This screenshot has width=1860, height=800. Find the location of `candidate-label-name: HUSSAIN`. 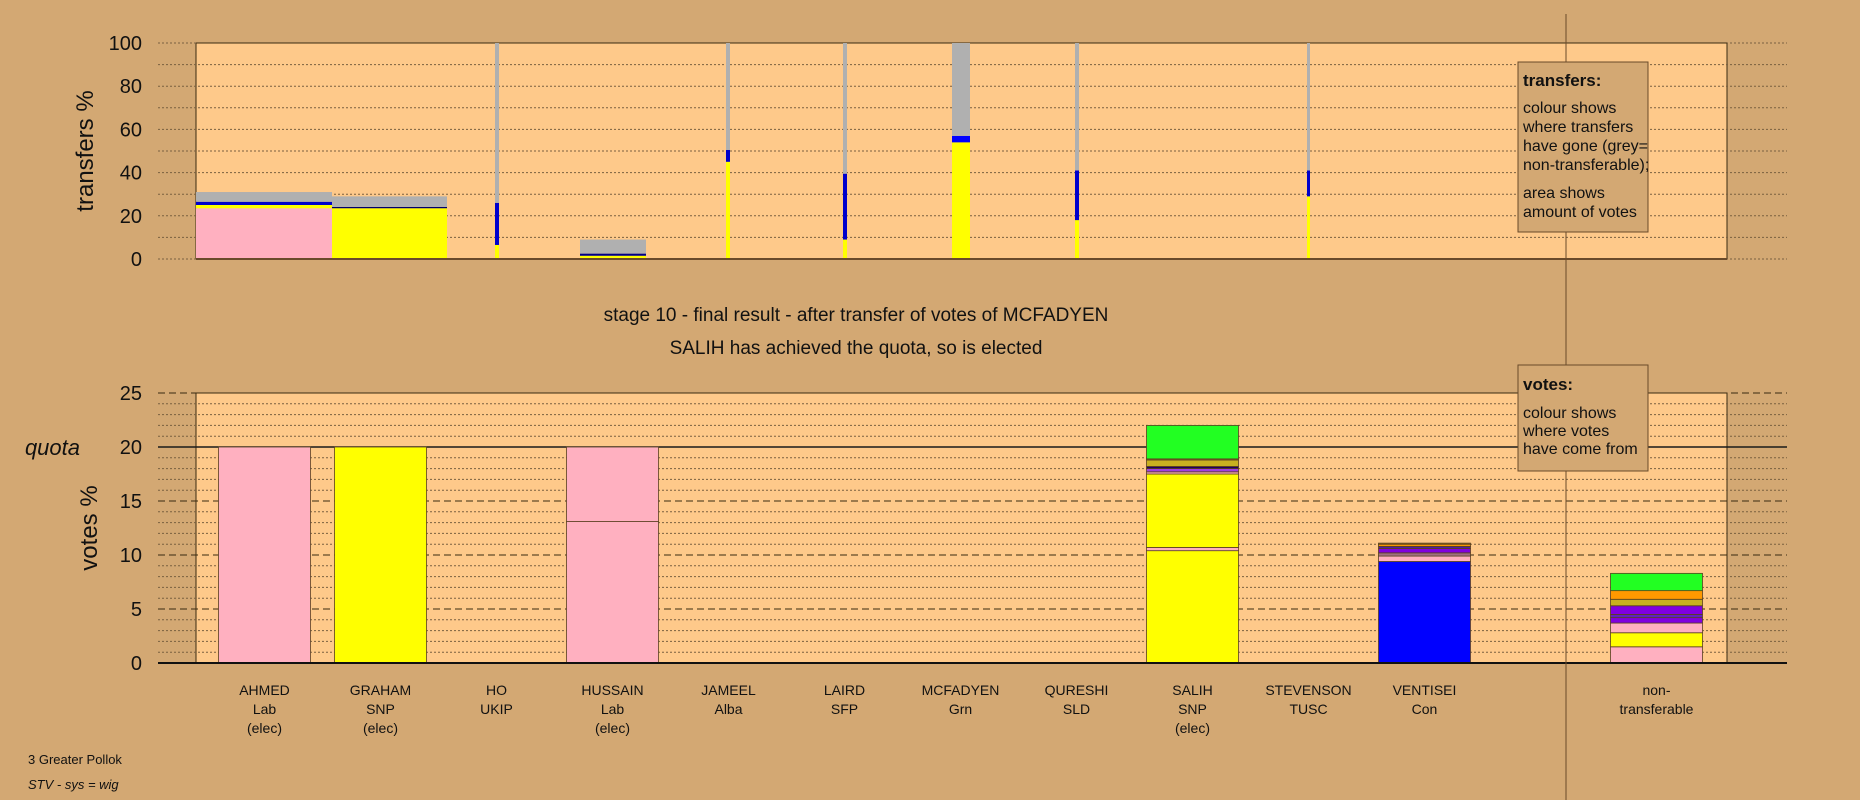

candidate-label-name: HUSSAIN is located at coordinates (612, 690).